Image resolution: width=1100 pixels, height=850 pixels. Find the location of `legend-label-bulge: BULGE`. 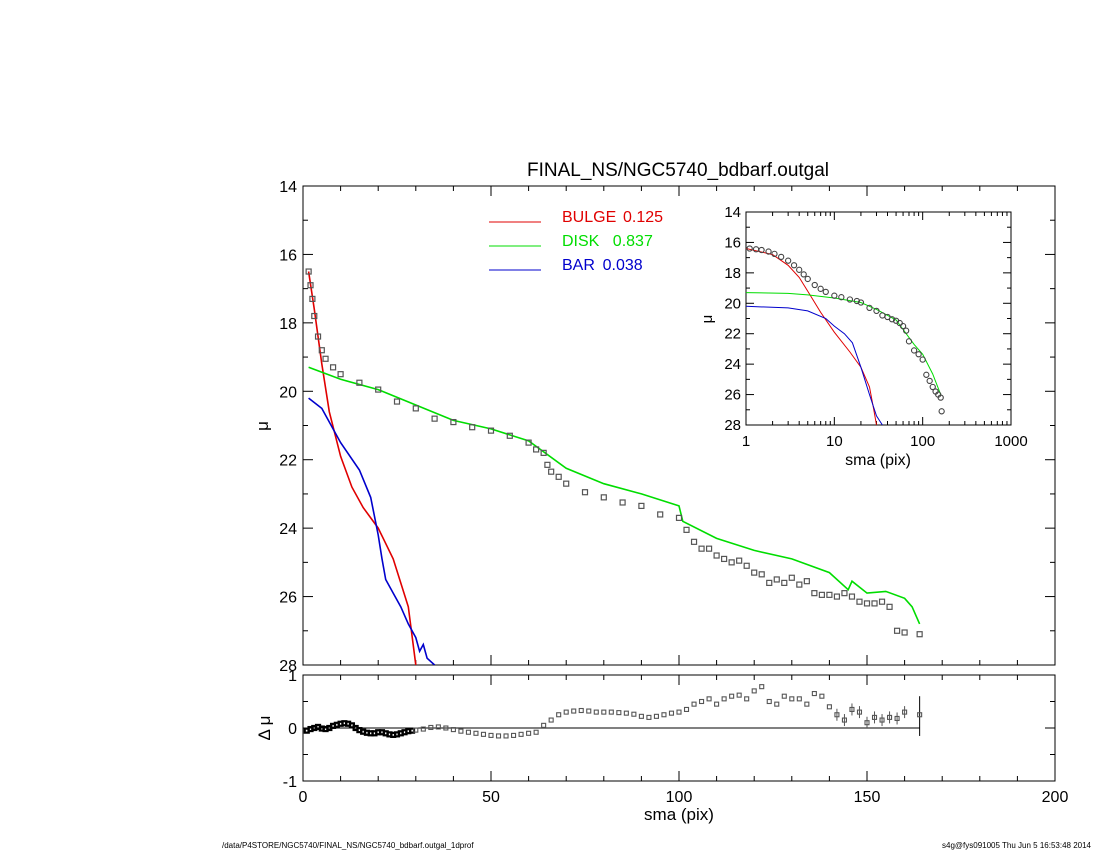

legend-label-bulge: BULGE is located at coordinates (589, 217).